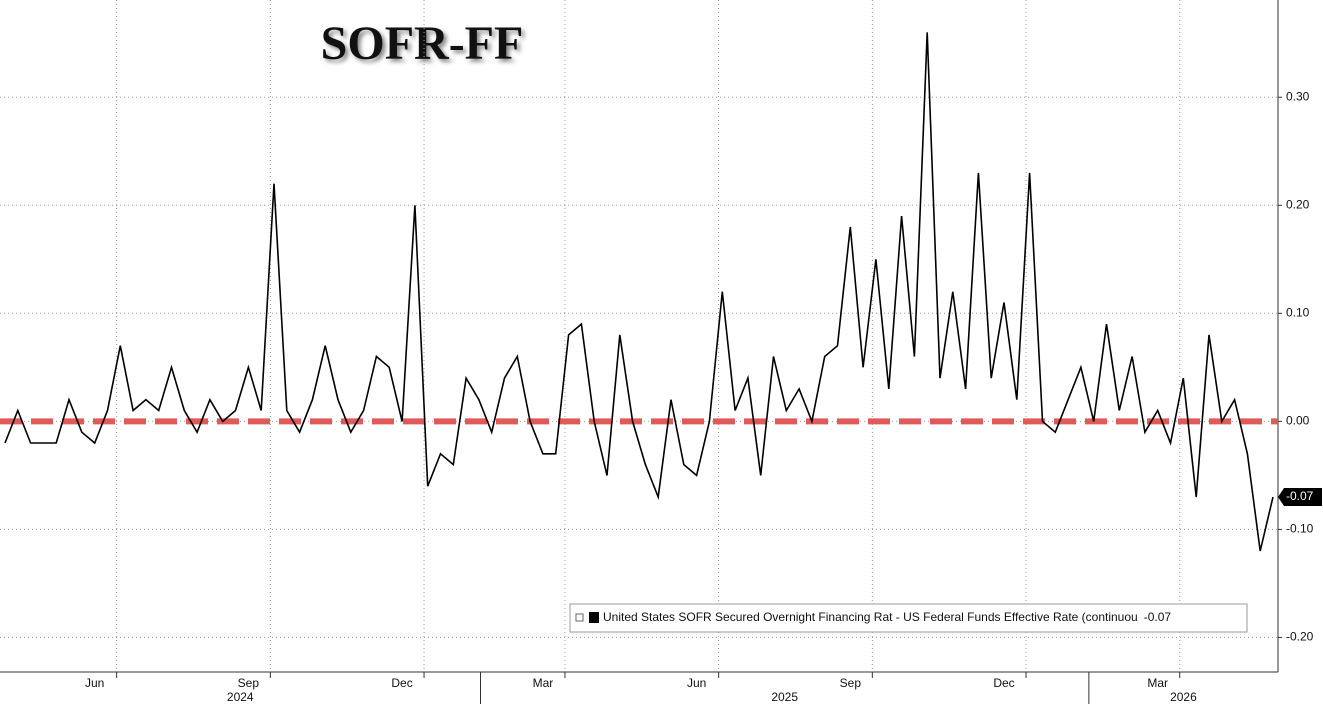  Describe the element at coordinates (579, 617) in the screenshot. I see `legend-icon` at that location.